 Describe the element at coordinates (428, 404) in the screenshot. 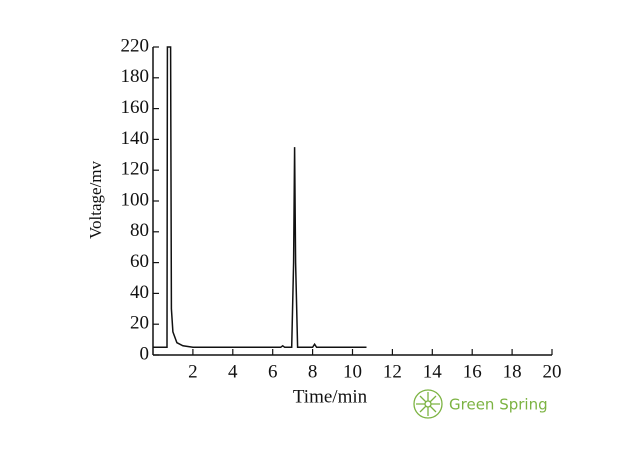

I see `watermark-icon` at that location.